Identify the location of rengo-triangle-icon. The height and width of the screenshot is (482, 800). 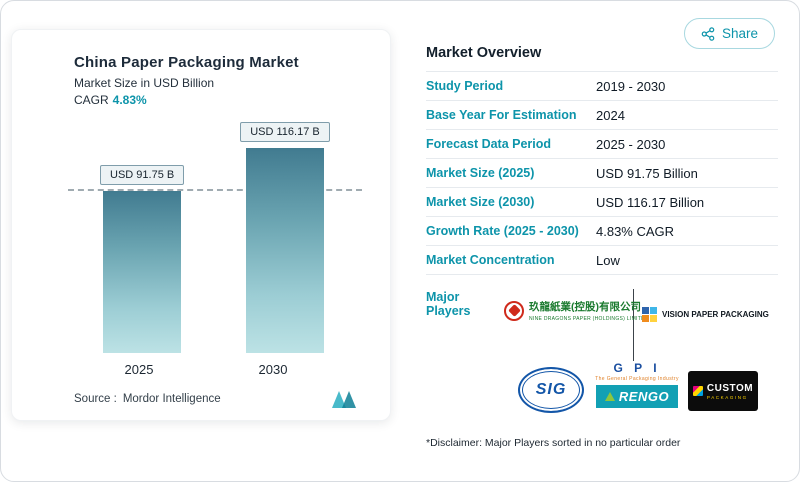
(609, 396).